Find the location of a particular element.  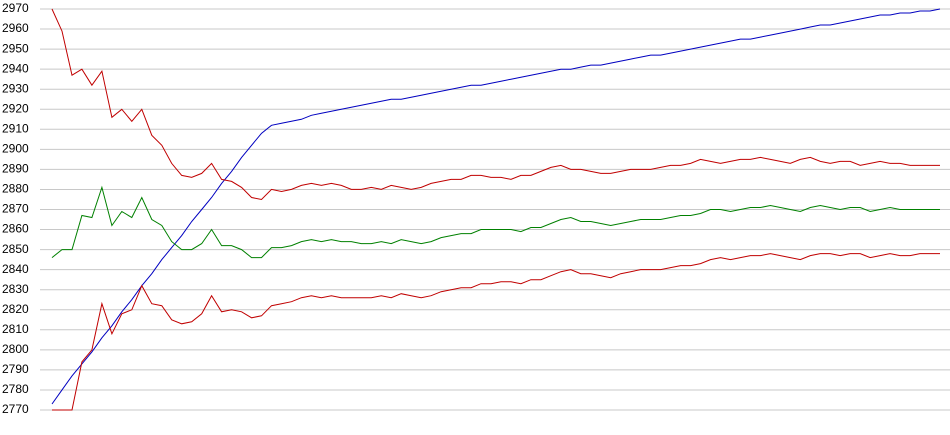

y-tick-label: 2910 is located at coordinates (15, 128).